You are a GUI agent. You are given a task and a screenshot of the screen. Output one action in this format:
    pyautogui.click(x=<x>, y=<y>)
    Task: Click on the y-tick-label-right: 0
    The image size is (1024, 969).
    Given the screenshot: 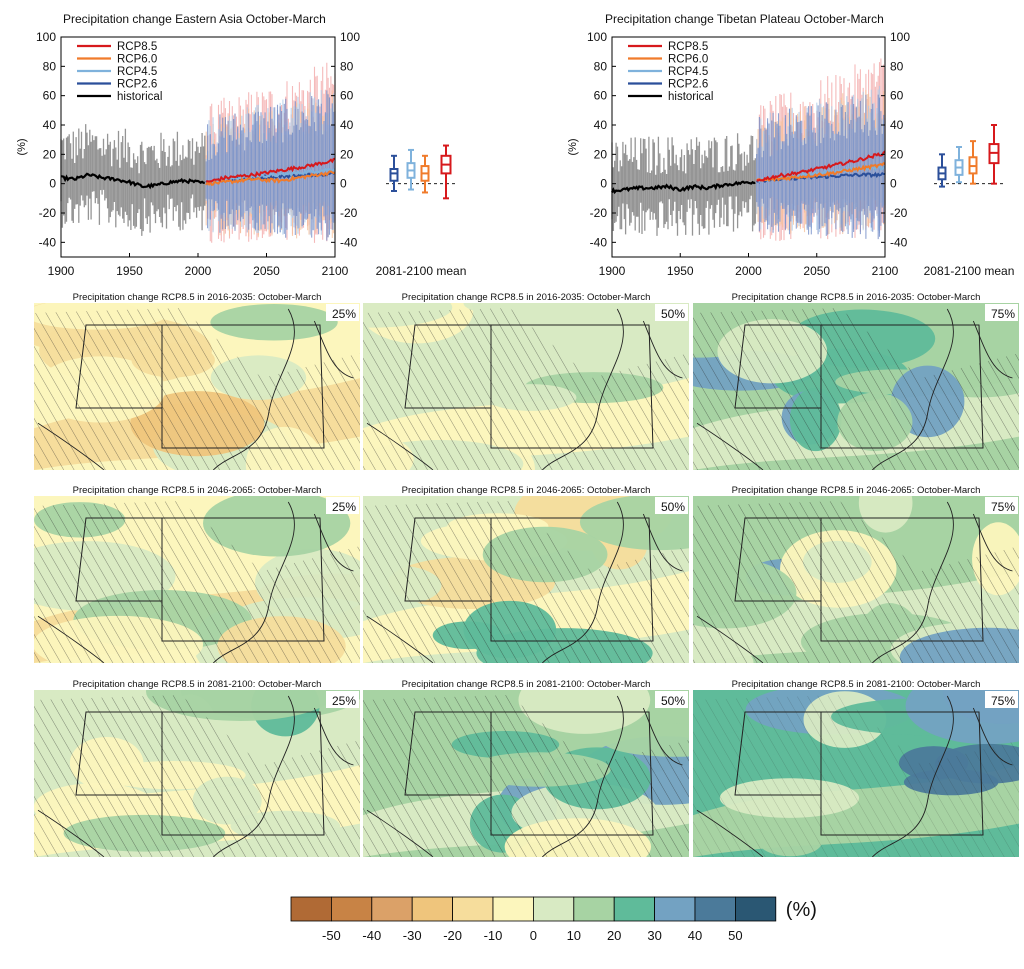 What is the action you would take?
    pyautogui.click(x=893, y=184)
    